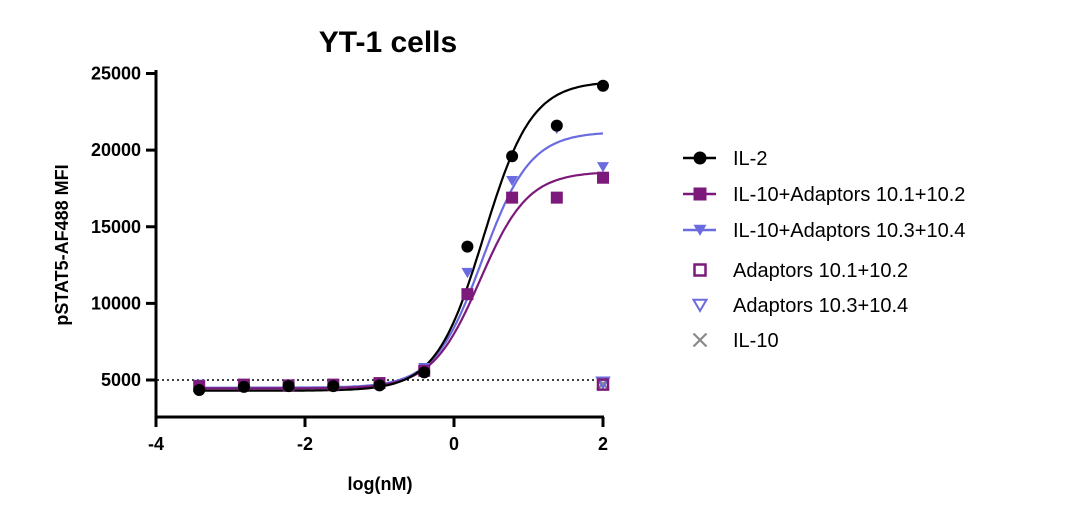  I want to click on x-tick-label: 0, so click(454, 444).